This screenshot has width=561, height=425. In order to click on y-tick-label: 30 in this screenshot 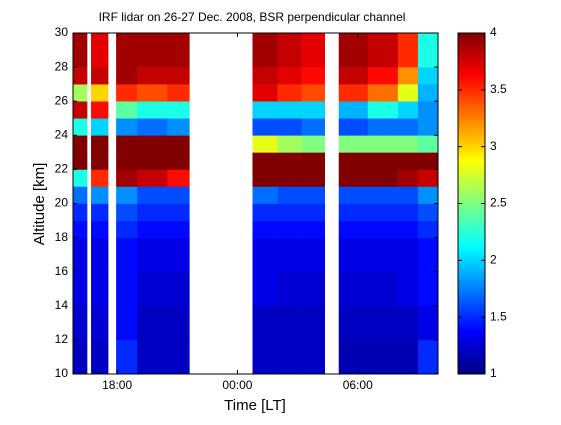, I will do `click(62, 32)`.